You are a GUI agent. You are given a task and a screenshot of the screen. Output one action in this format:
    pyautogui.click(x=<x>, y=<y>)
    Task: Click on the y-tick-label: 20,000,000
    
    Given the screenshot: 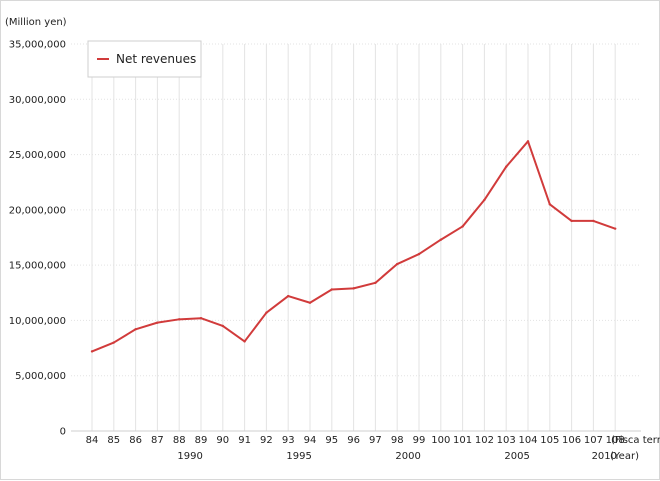 What is the action you would take?
    pyautogui.click(x=37, y=210)
    